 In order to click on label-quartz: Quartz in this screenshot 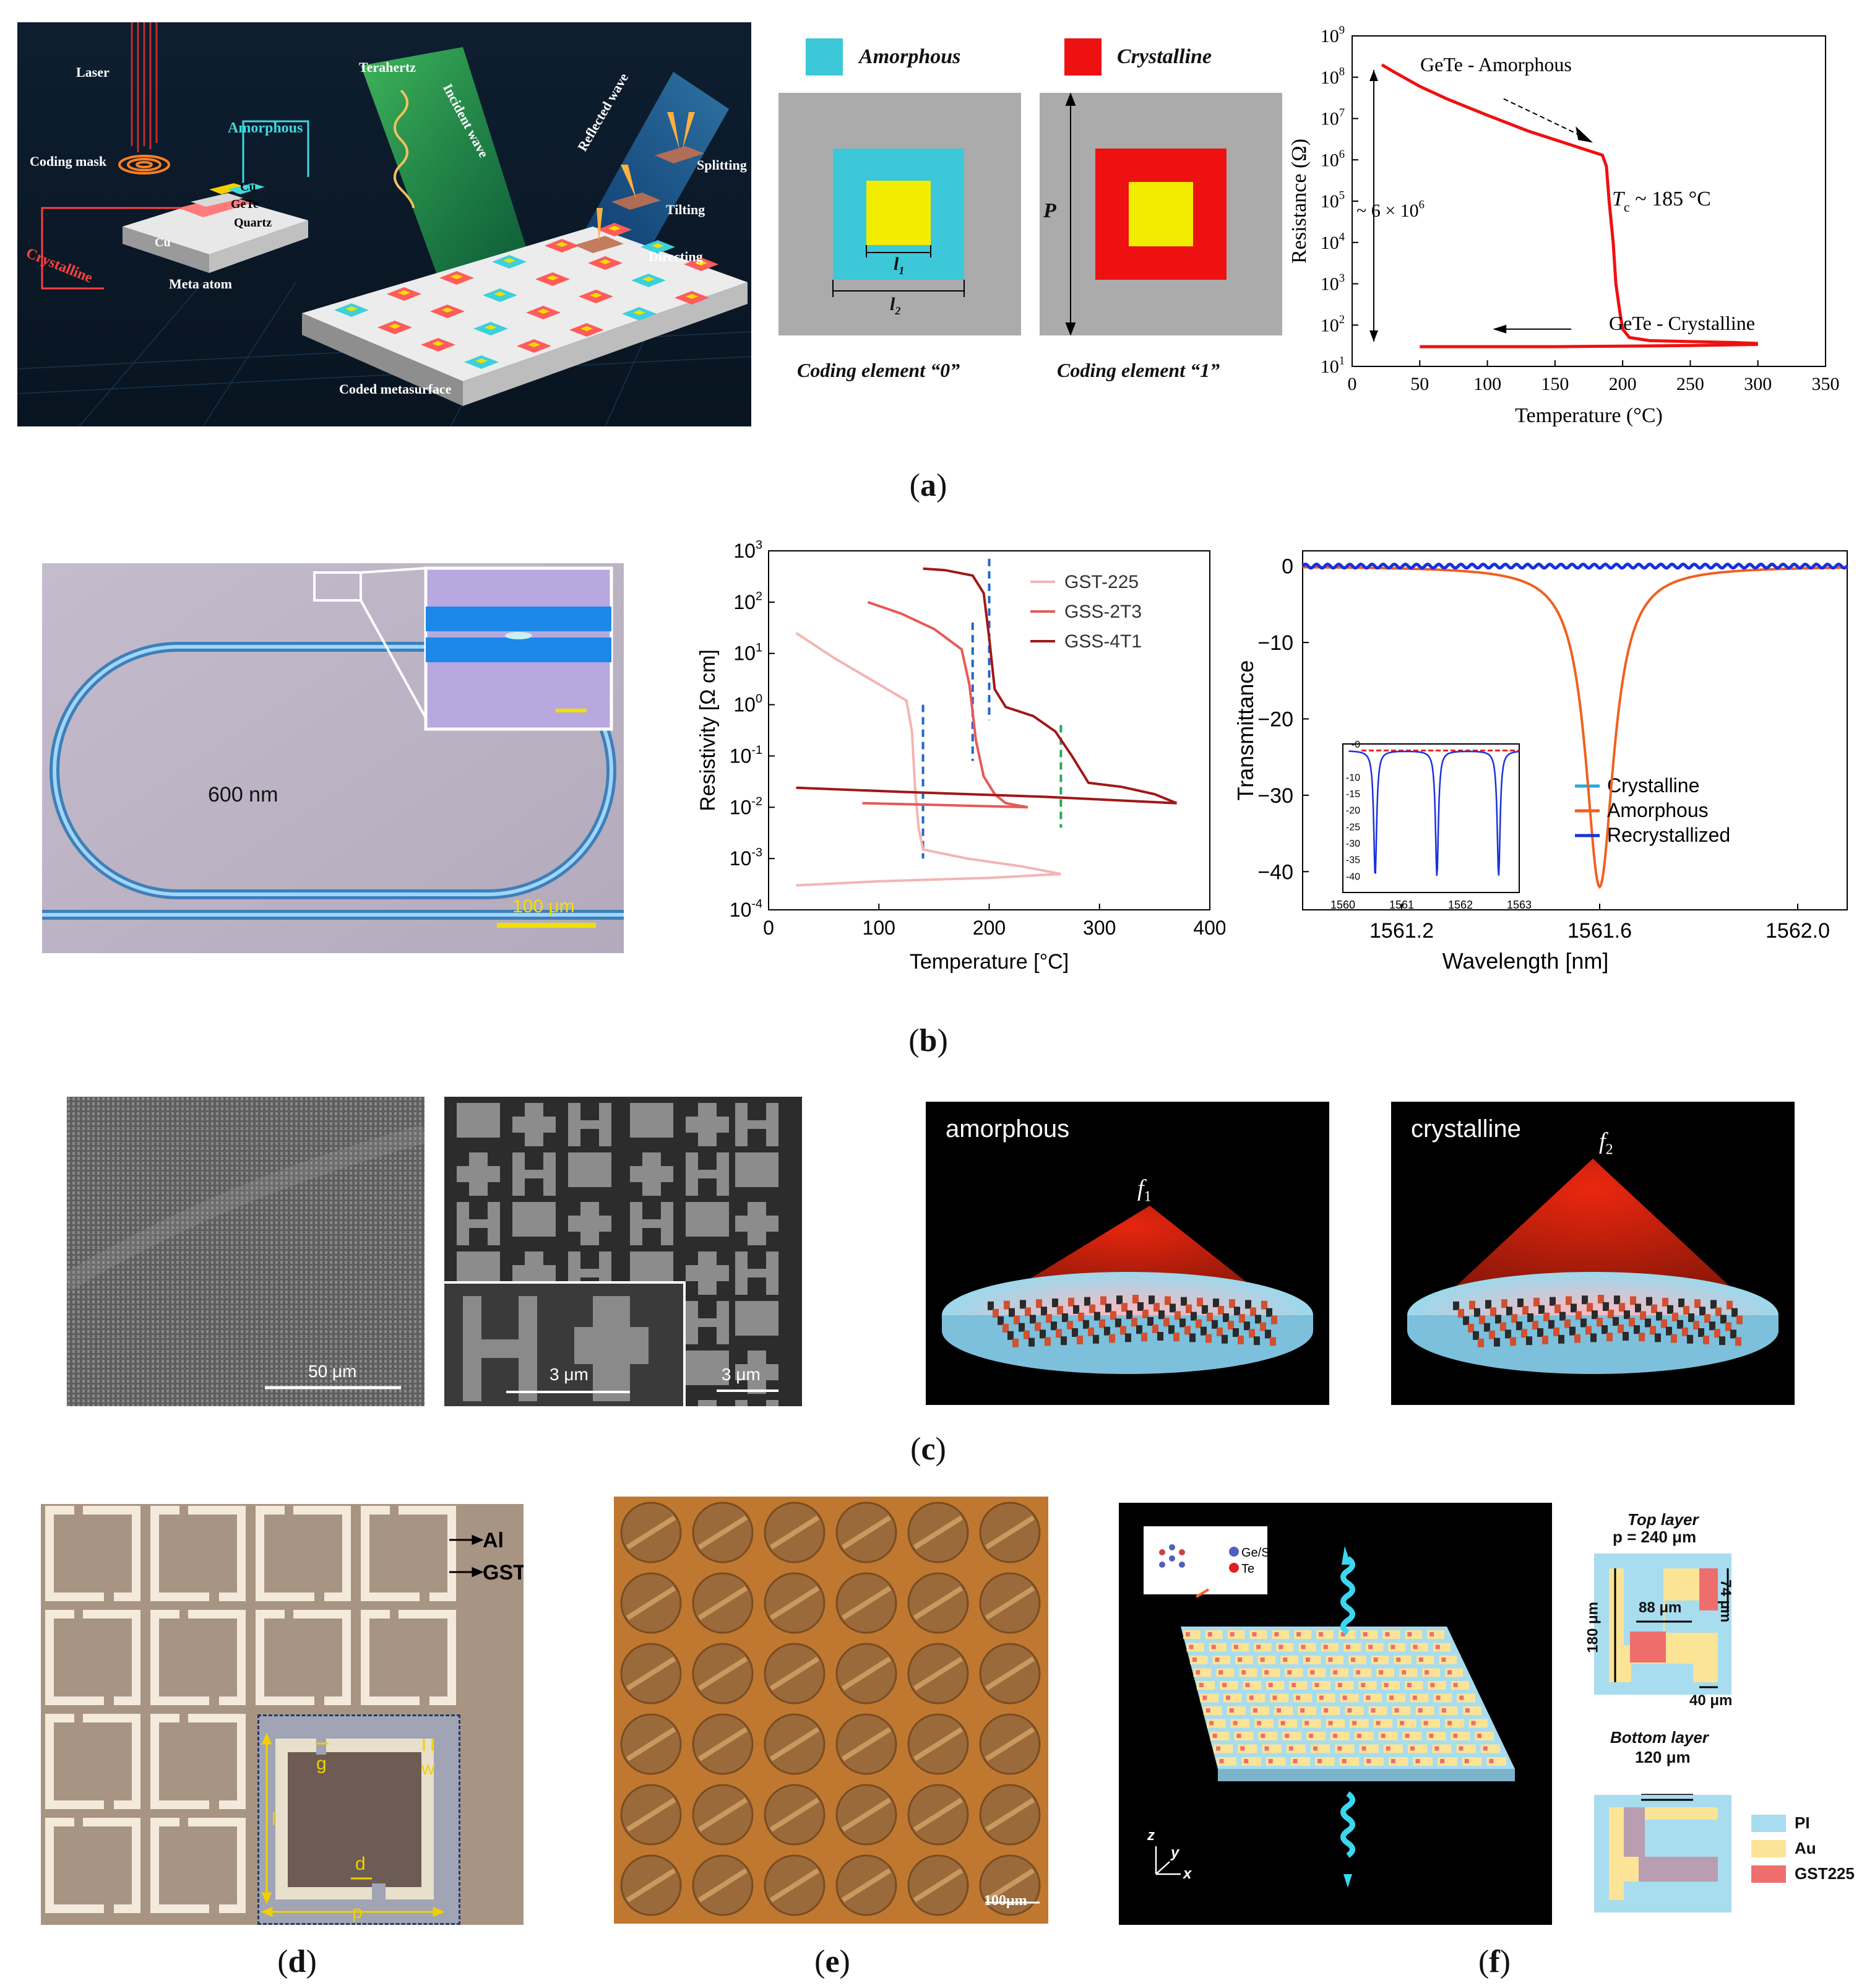, I will do `click(253, 223)`.